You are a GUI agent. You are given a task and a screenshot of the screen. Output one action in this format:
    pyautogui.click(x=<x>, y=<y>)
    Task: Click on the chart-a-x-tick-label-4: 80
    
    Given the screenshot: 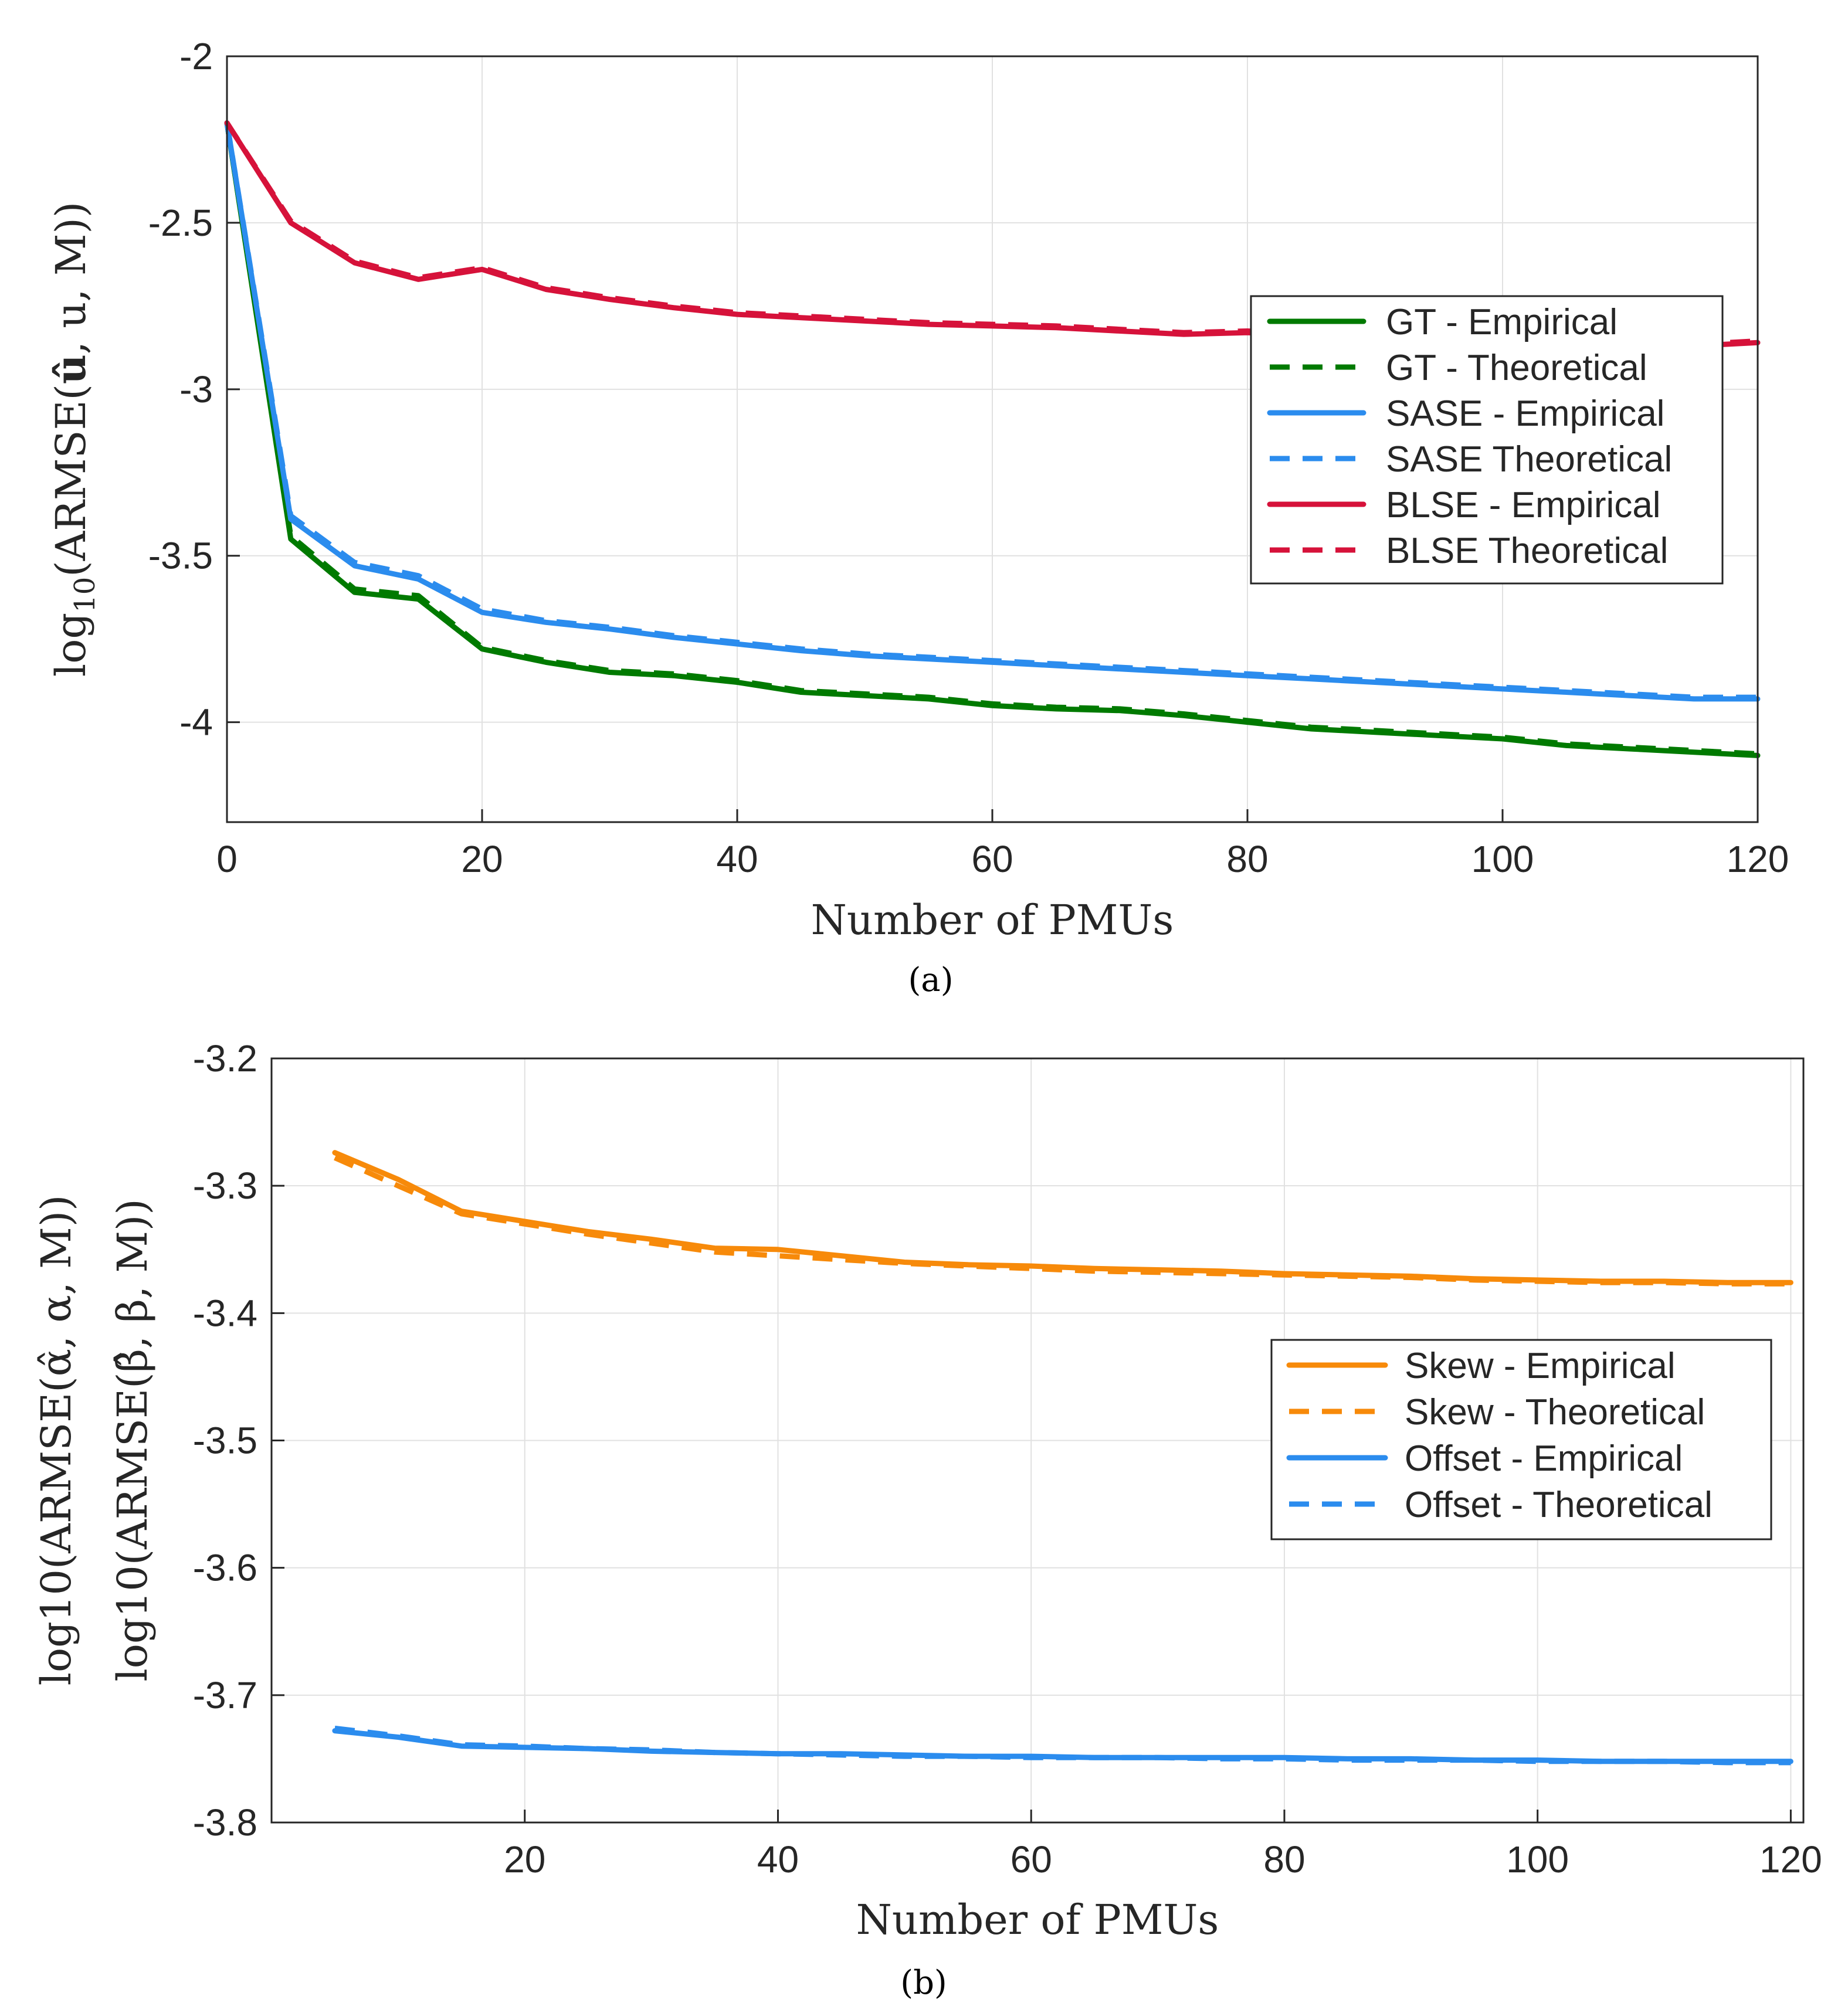 What is the action you would take?
    pyautogui.click(x=1247, y=859)
    